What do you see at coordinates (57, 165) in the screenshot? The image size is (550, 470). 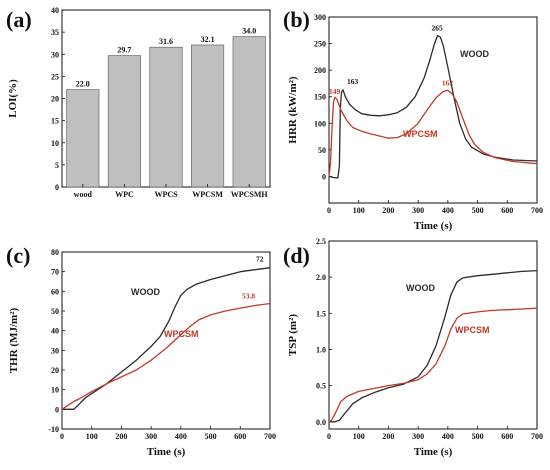 I see `y-tick-label: 5` at bounding box center [57, 165].